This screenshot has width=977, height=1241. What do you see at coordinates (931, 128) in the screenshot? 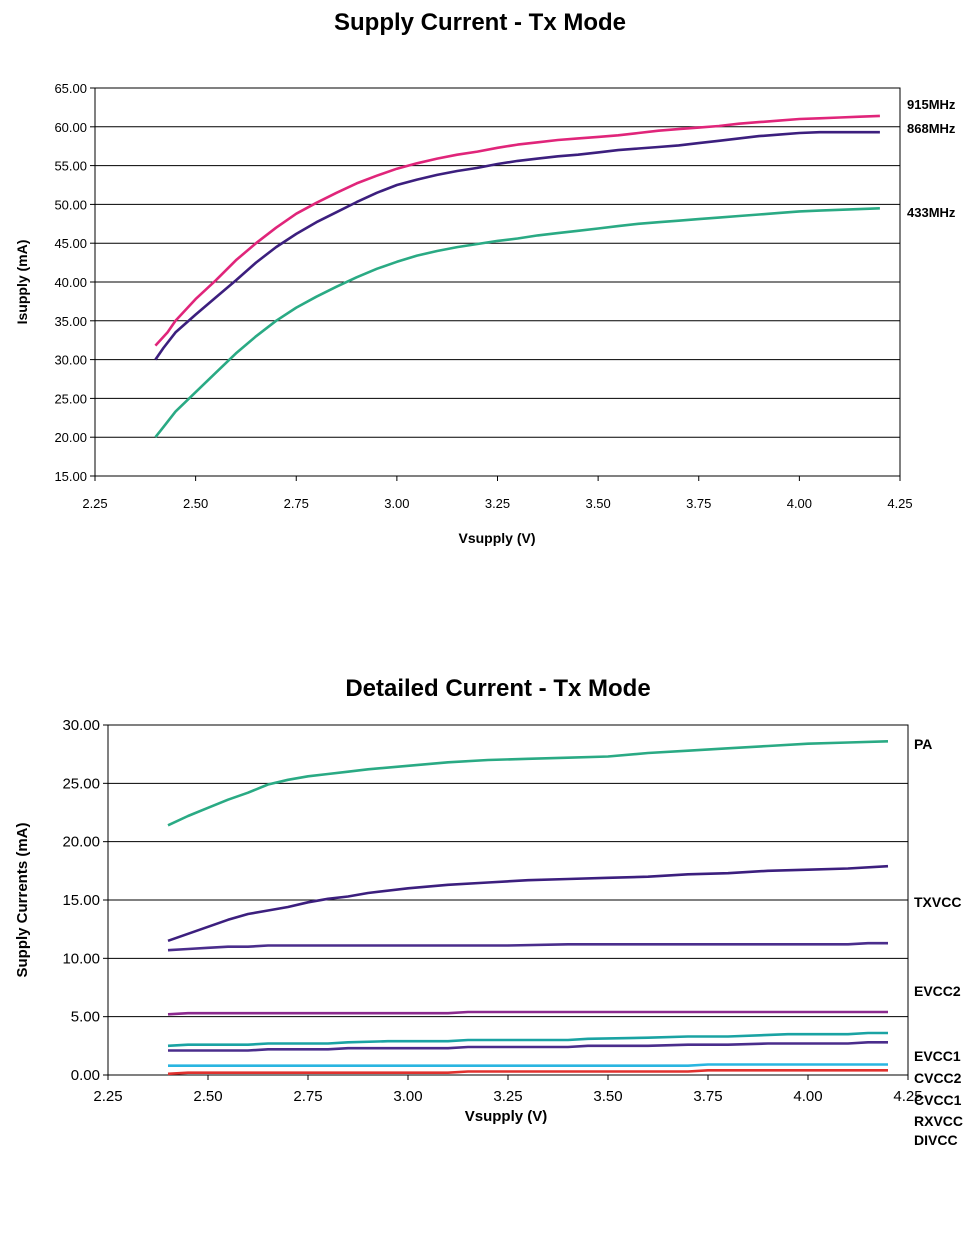
I see `series-label-868mhz: 868MHz` at bounding box center [931, 128].